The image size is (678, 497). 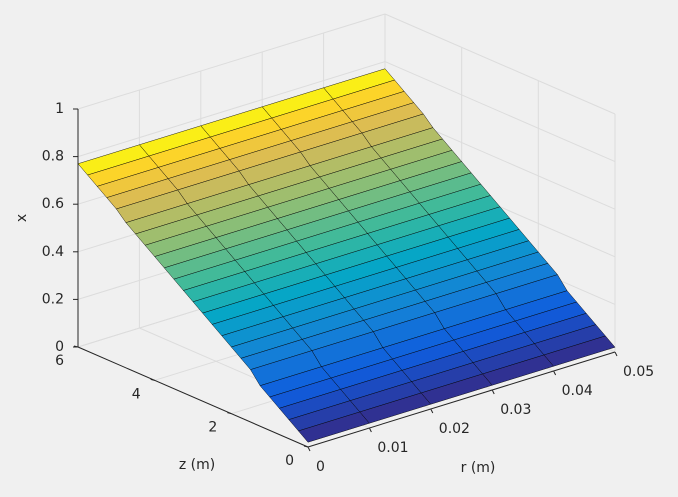 I want to click on z-tick-label: 0, so click(x=59, y=347).